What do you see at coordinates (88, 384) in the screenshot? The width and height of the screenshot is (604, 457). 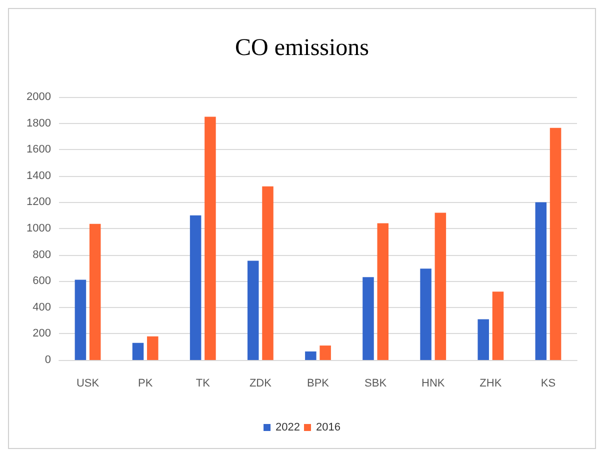 I see `x-tick-label: USK` at bounding box center [88, 384].